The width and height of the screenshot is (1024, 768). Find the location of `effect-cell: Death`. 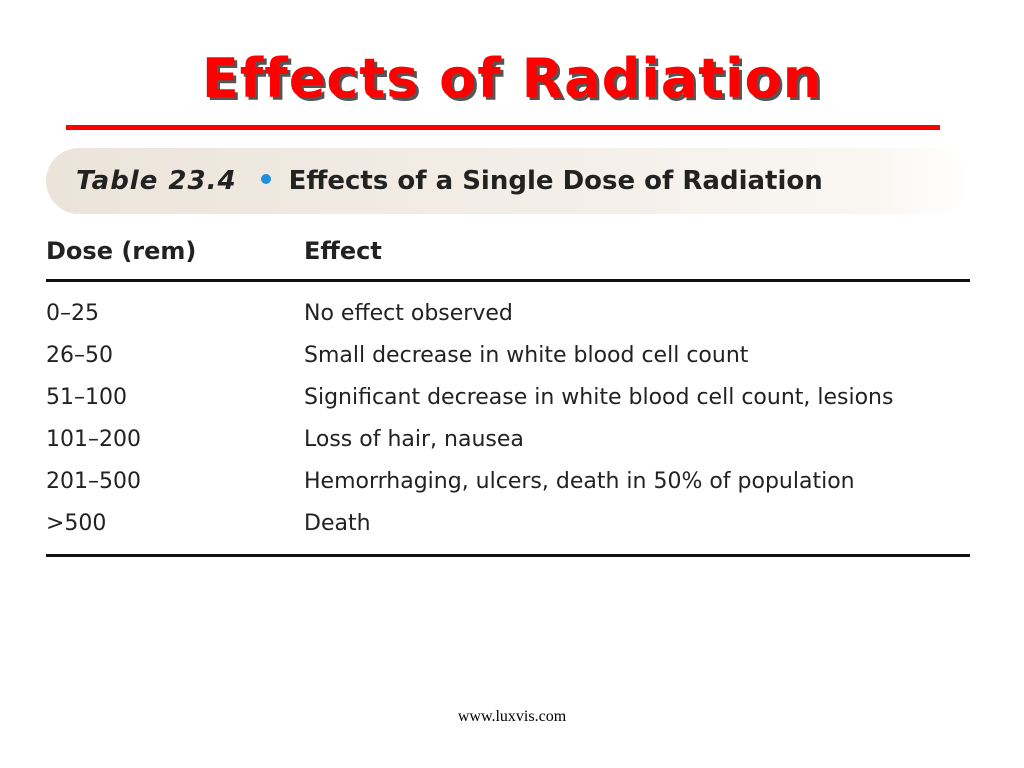

effect-cell: Death is located at coordinates (337, 523).